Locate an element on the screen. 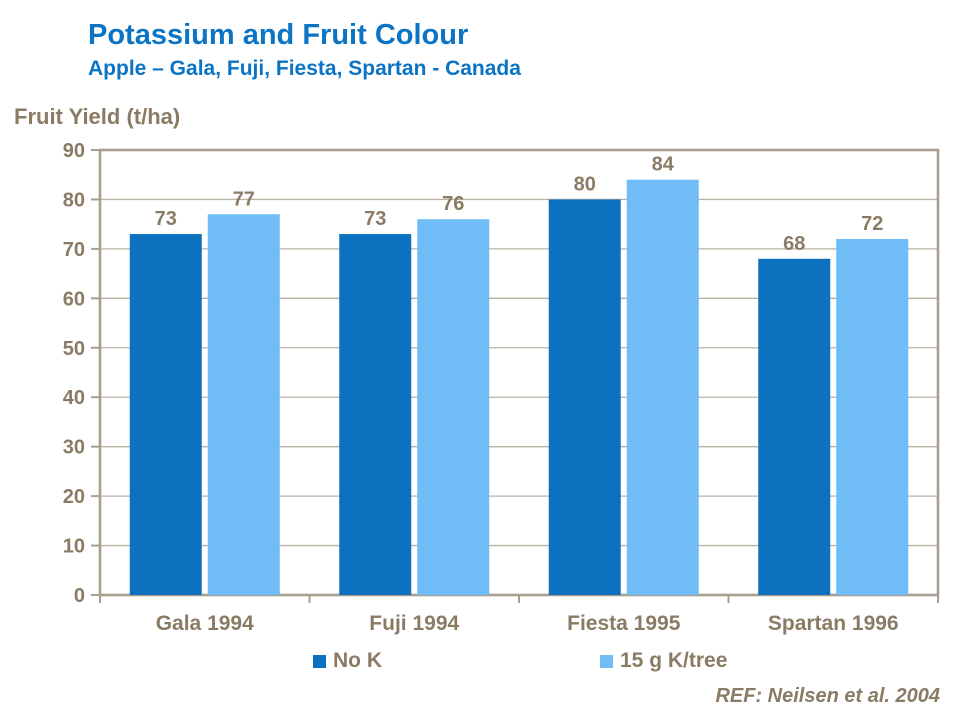 The width and height of the screenshot is (960, 720). y-tick-label-20: 20 is located at coordinates (74, 497).